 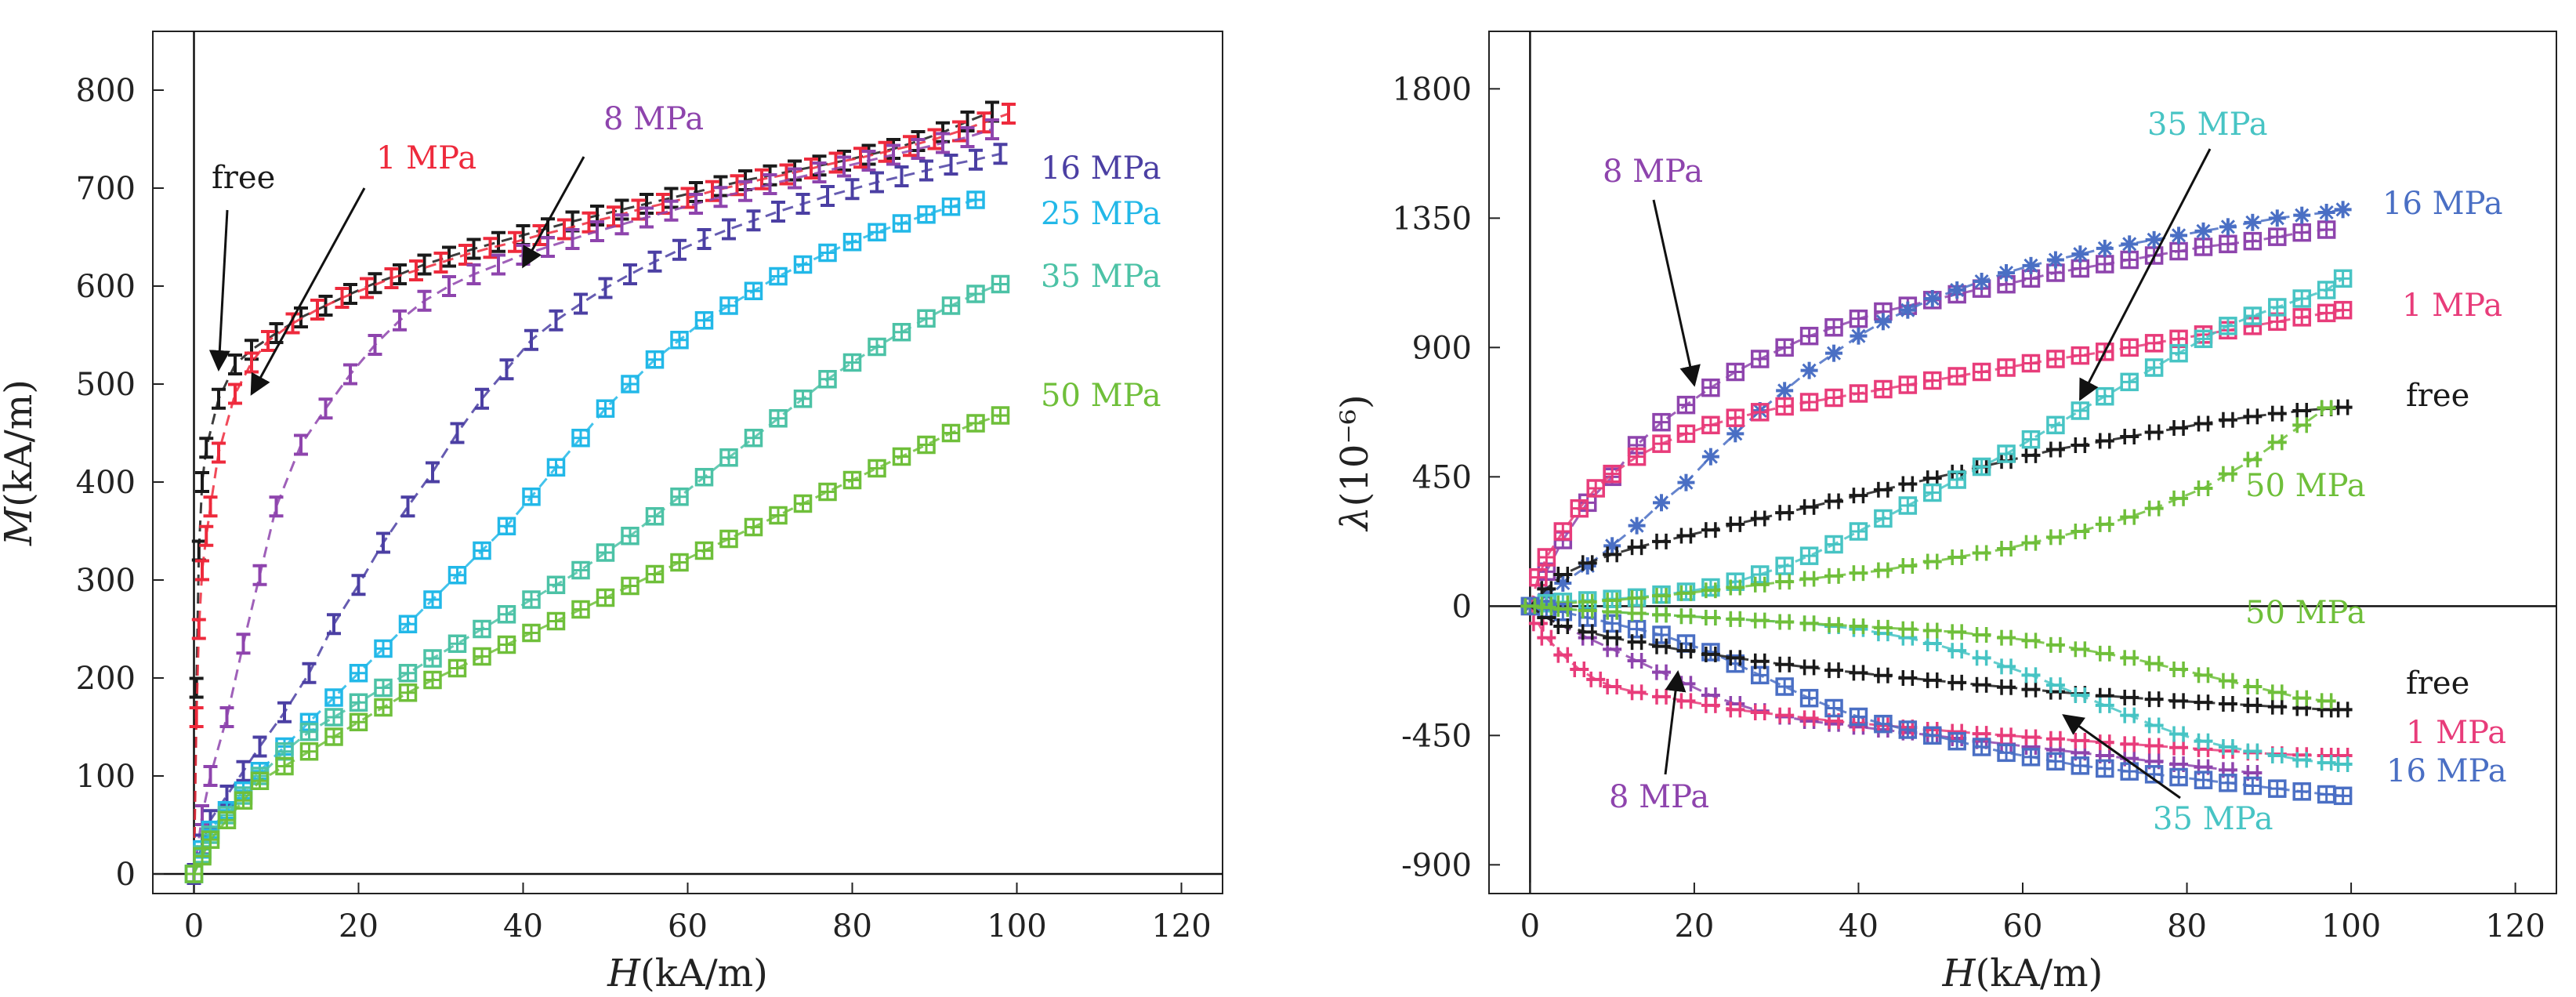 What do you see at coordinates (704, 973) in the screenshot?
I see `x-axis-unit: (kA/m)` at bounding box center [704, 973].